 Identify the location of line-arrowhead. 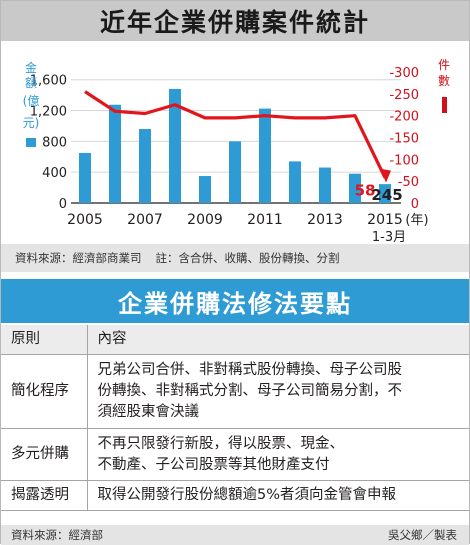
(385, 175).